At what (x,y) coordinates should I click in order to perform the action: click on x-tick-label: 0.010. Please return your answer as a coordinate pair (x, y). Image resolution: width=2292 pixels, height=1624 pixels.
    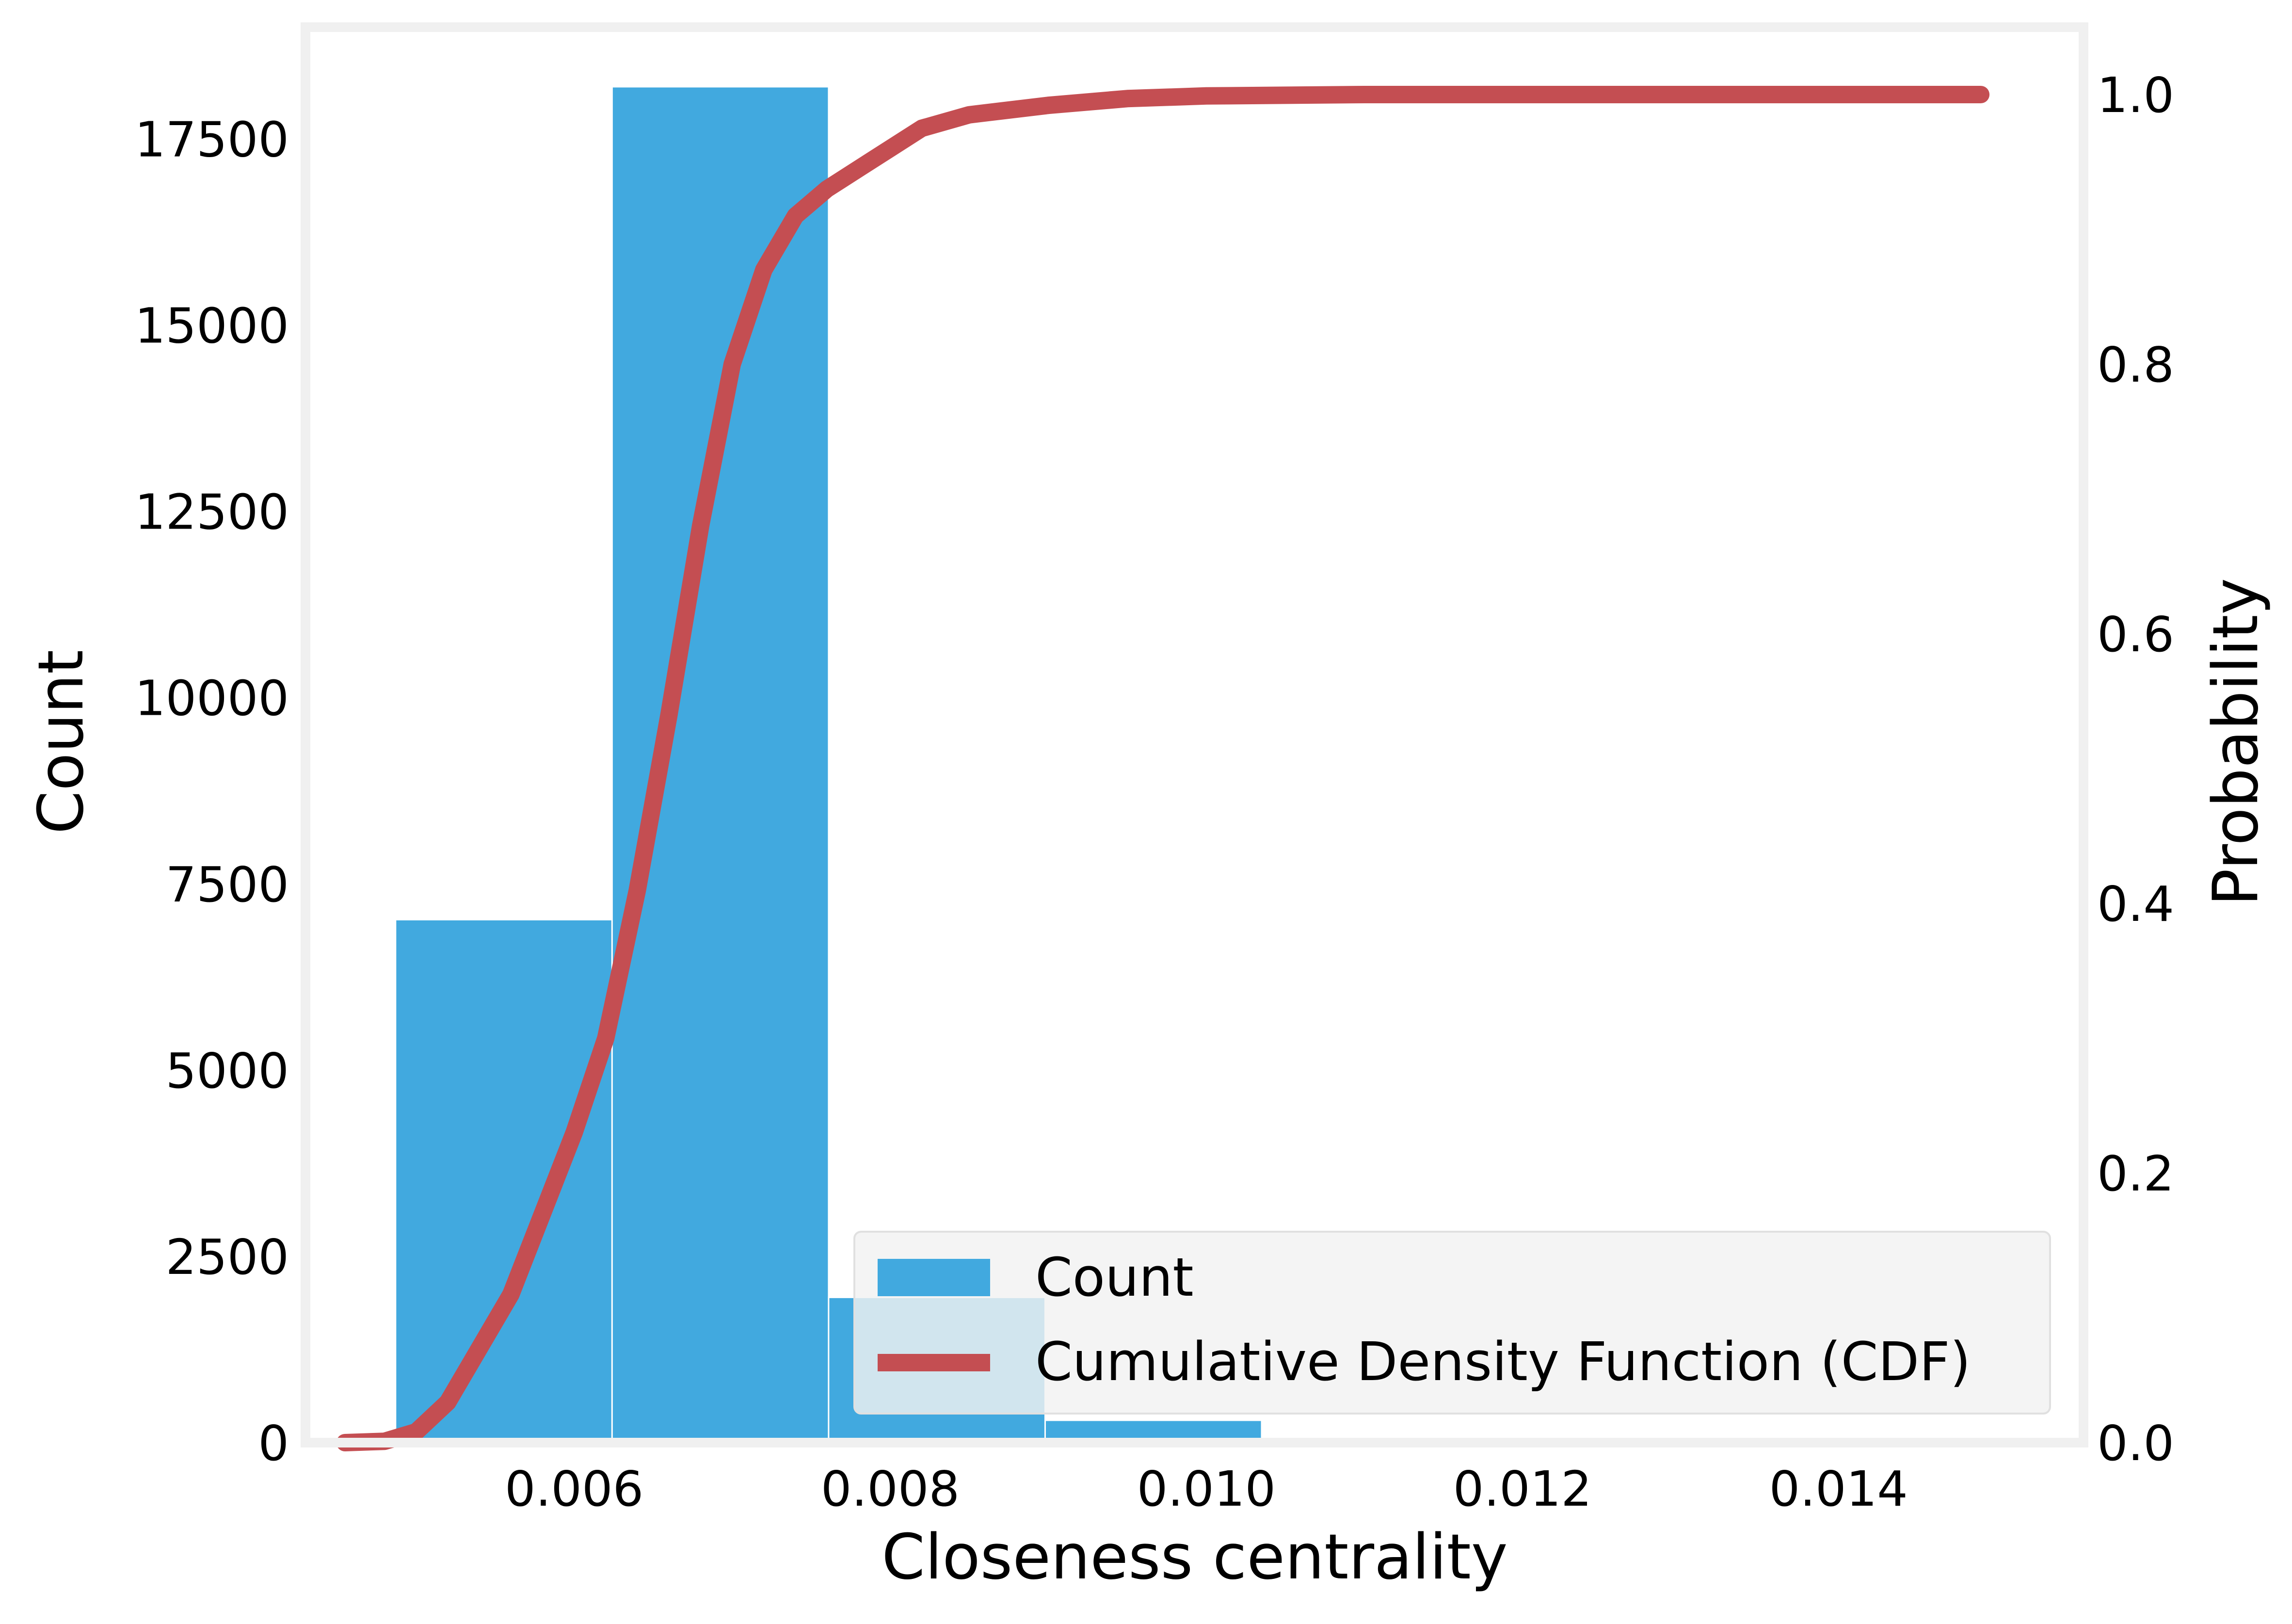
    Looking at the image, I should click on (1206, 1489).